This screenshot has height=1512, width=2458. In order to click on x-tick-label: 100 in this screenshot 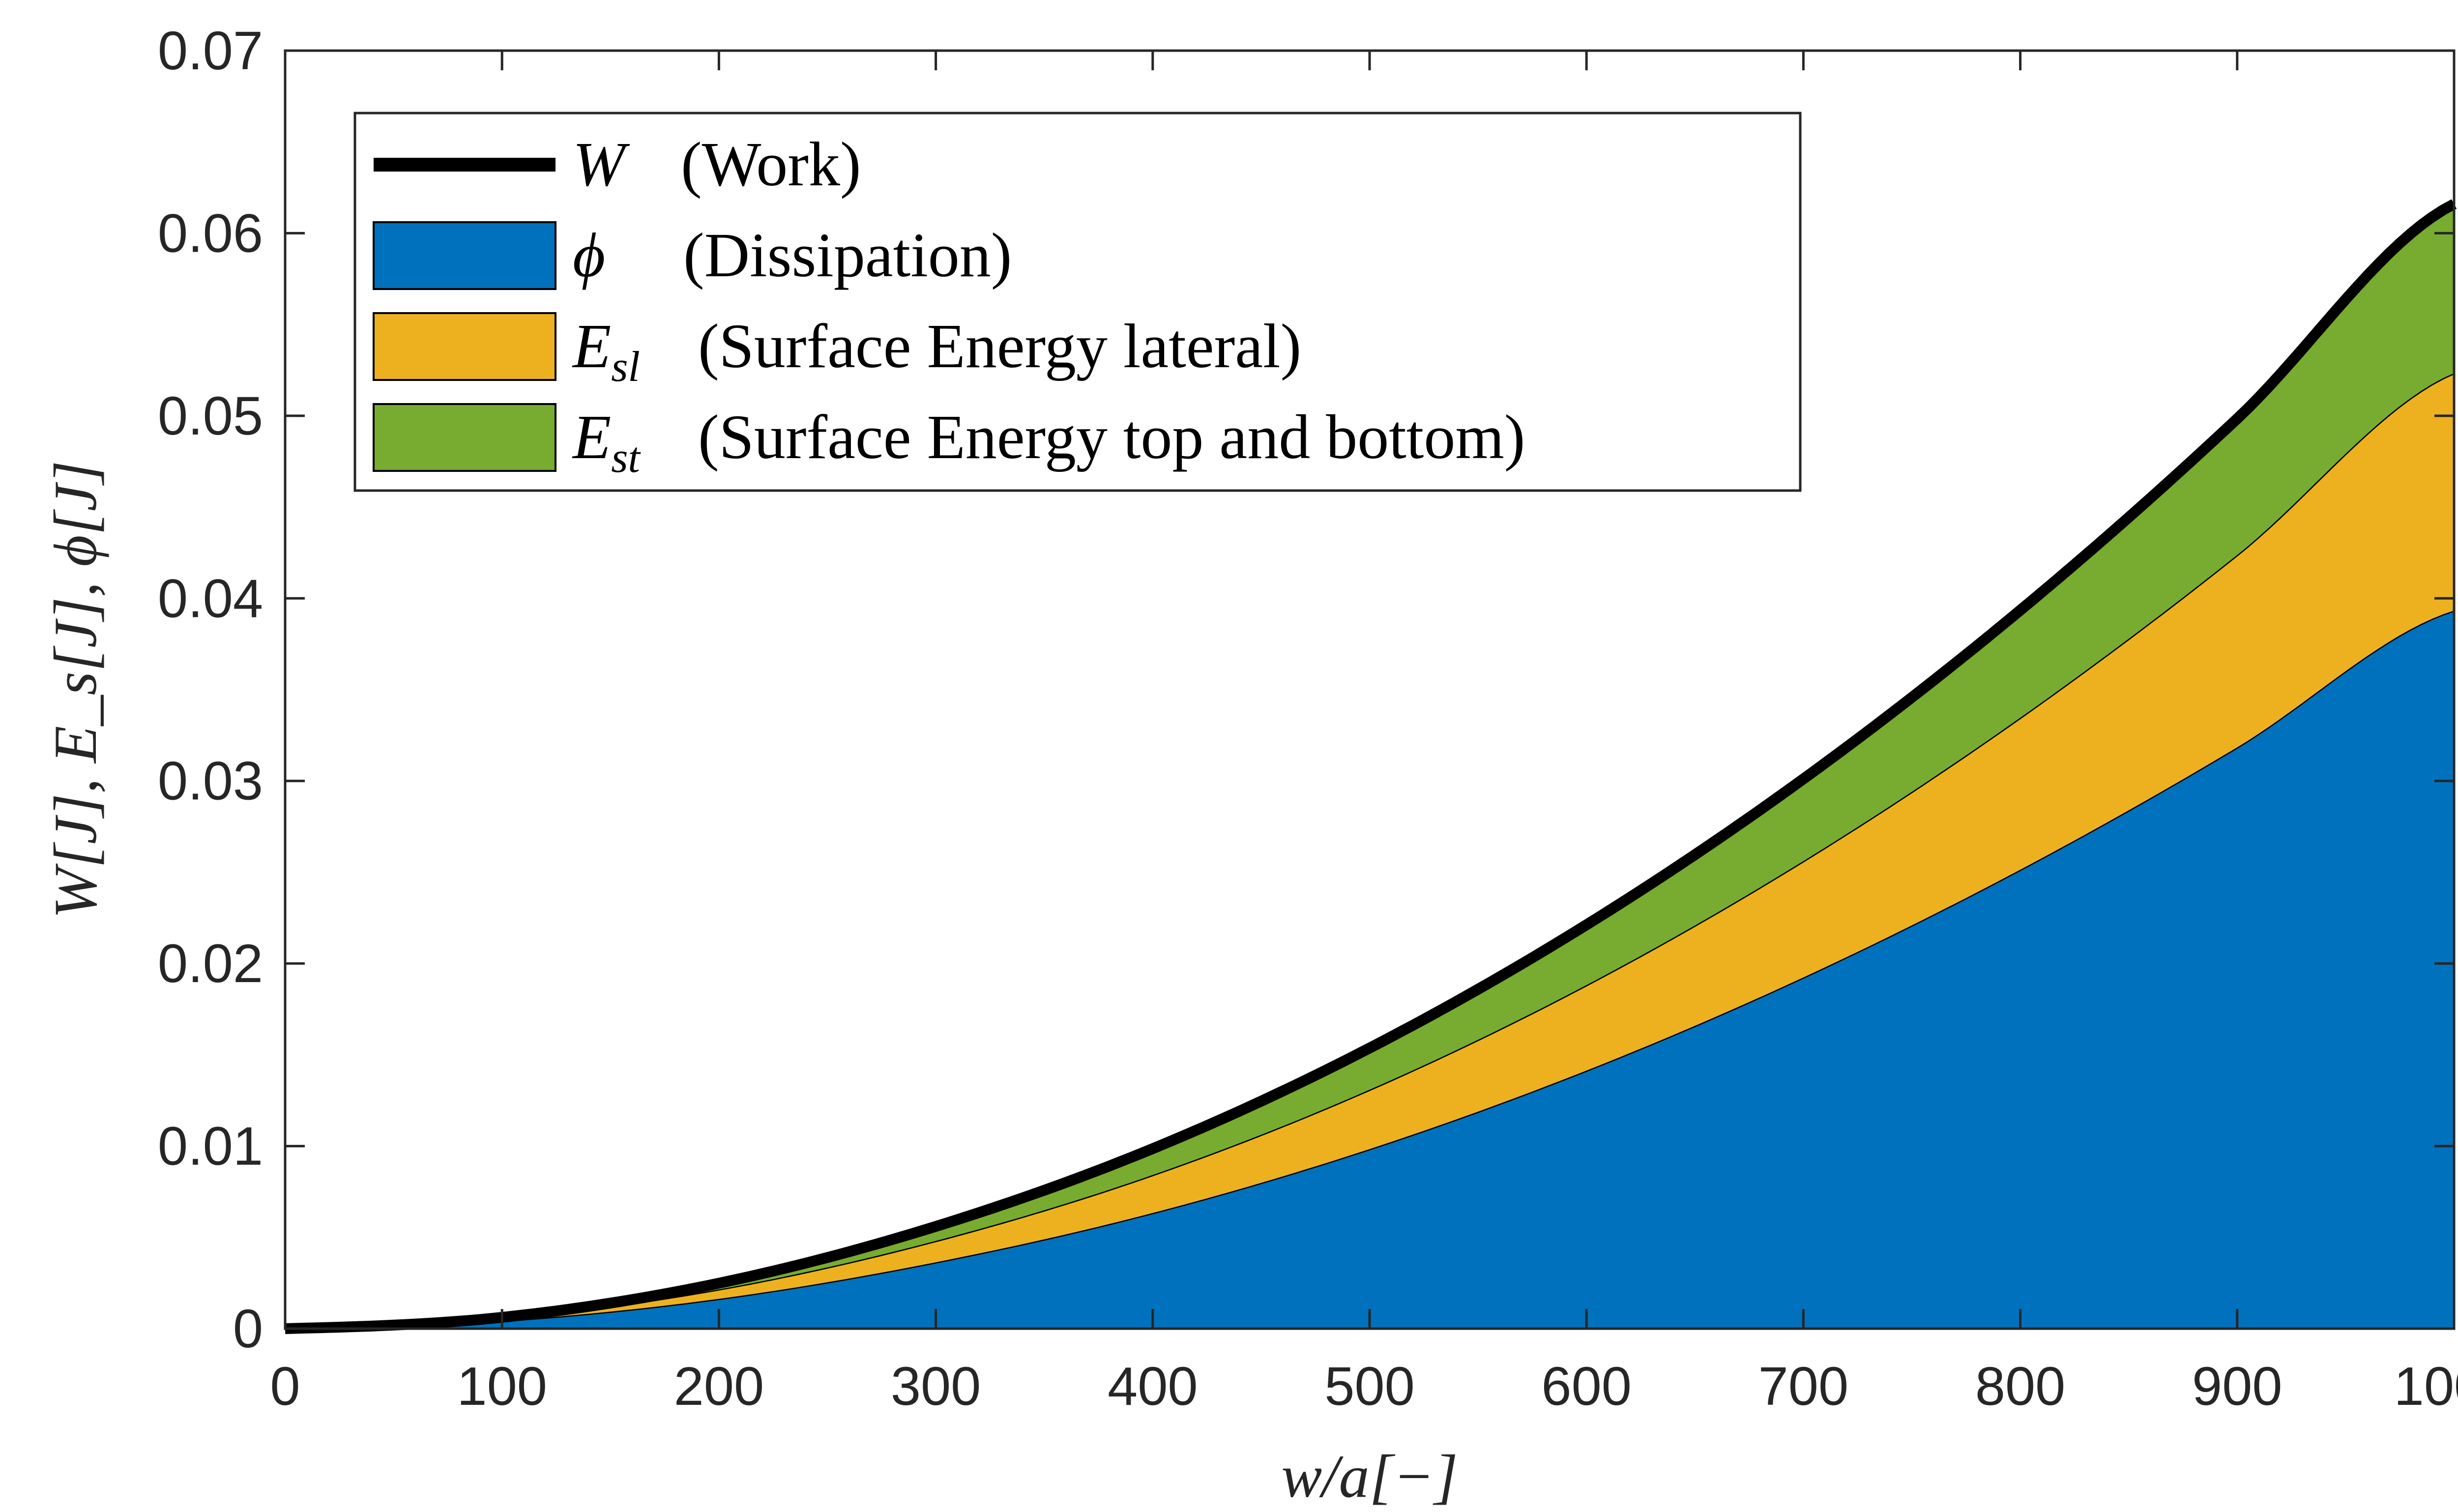, I will do `click(502, 1386)`.